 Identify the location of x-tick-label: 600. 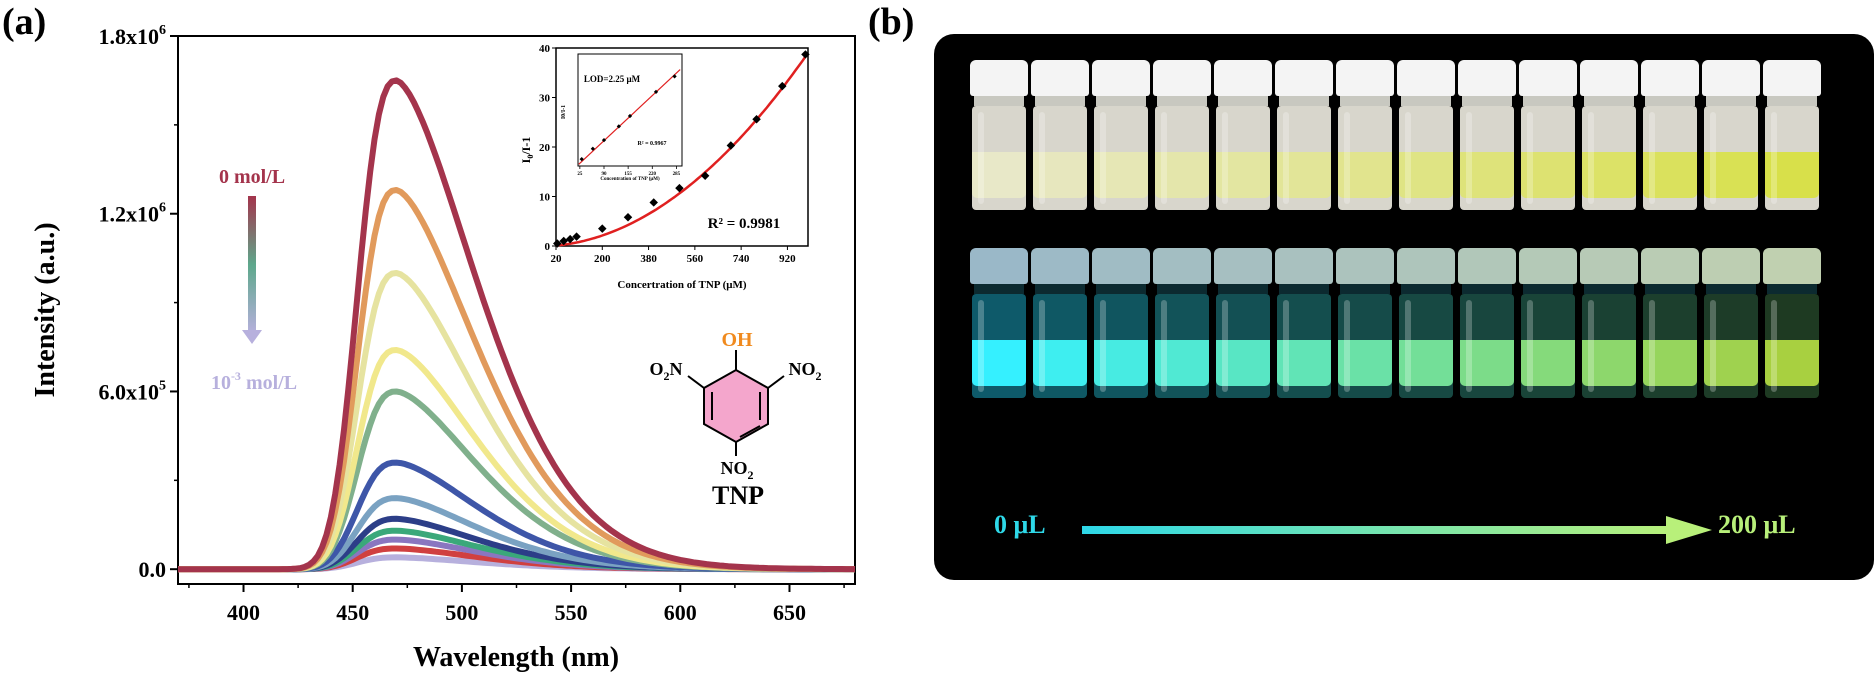
(680, 612).